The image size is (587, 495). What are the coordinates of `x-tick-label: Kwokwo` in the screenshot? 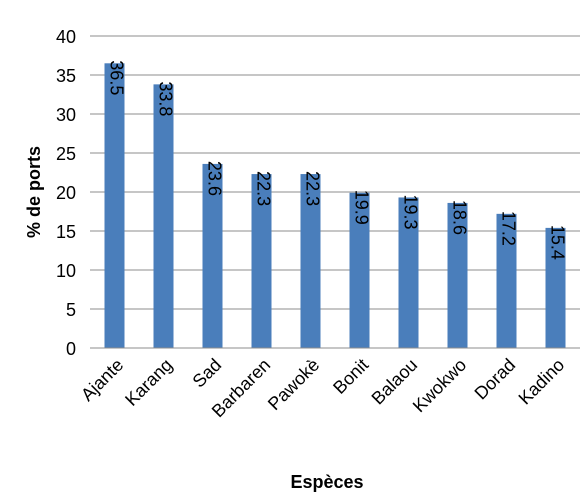 It's located at (440, 386).